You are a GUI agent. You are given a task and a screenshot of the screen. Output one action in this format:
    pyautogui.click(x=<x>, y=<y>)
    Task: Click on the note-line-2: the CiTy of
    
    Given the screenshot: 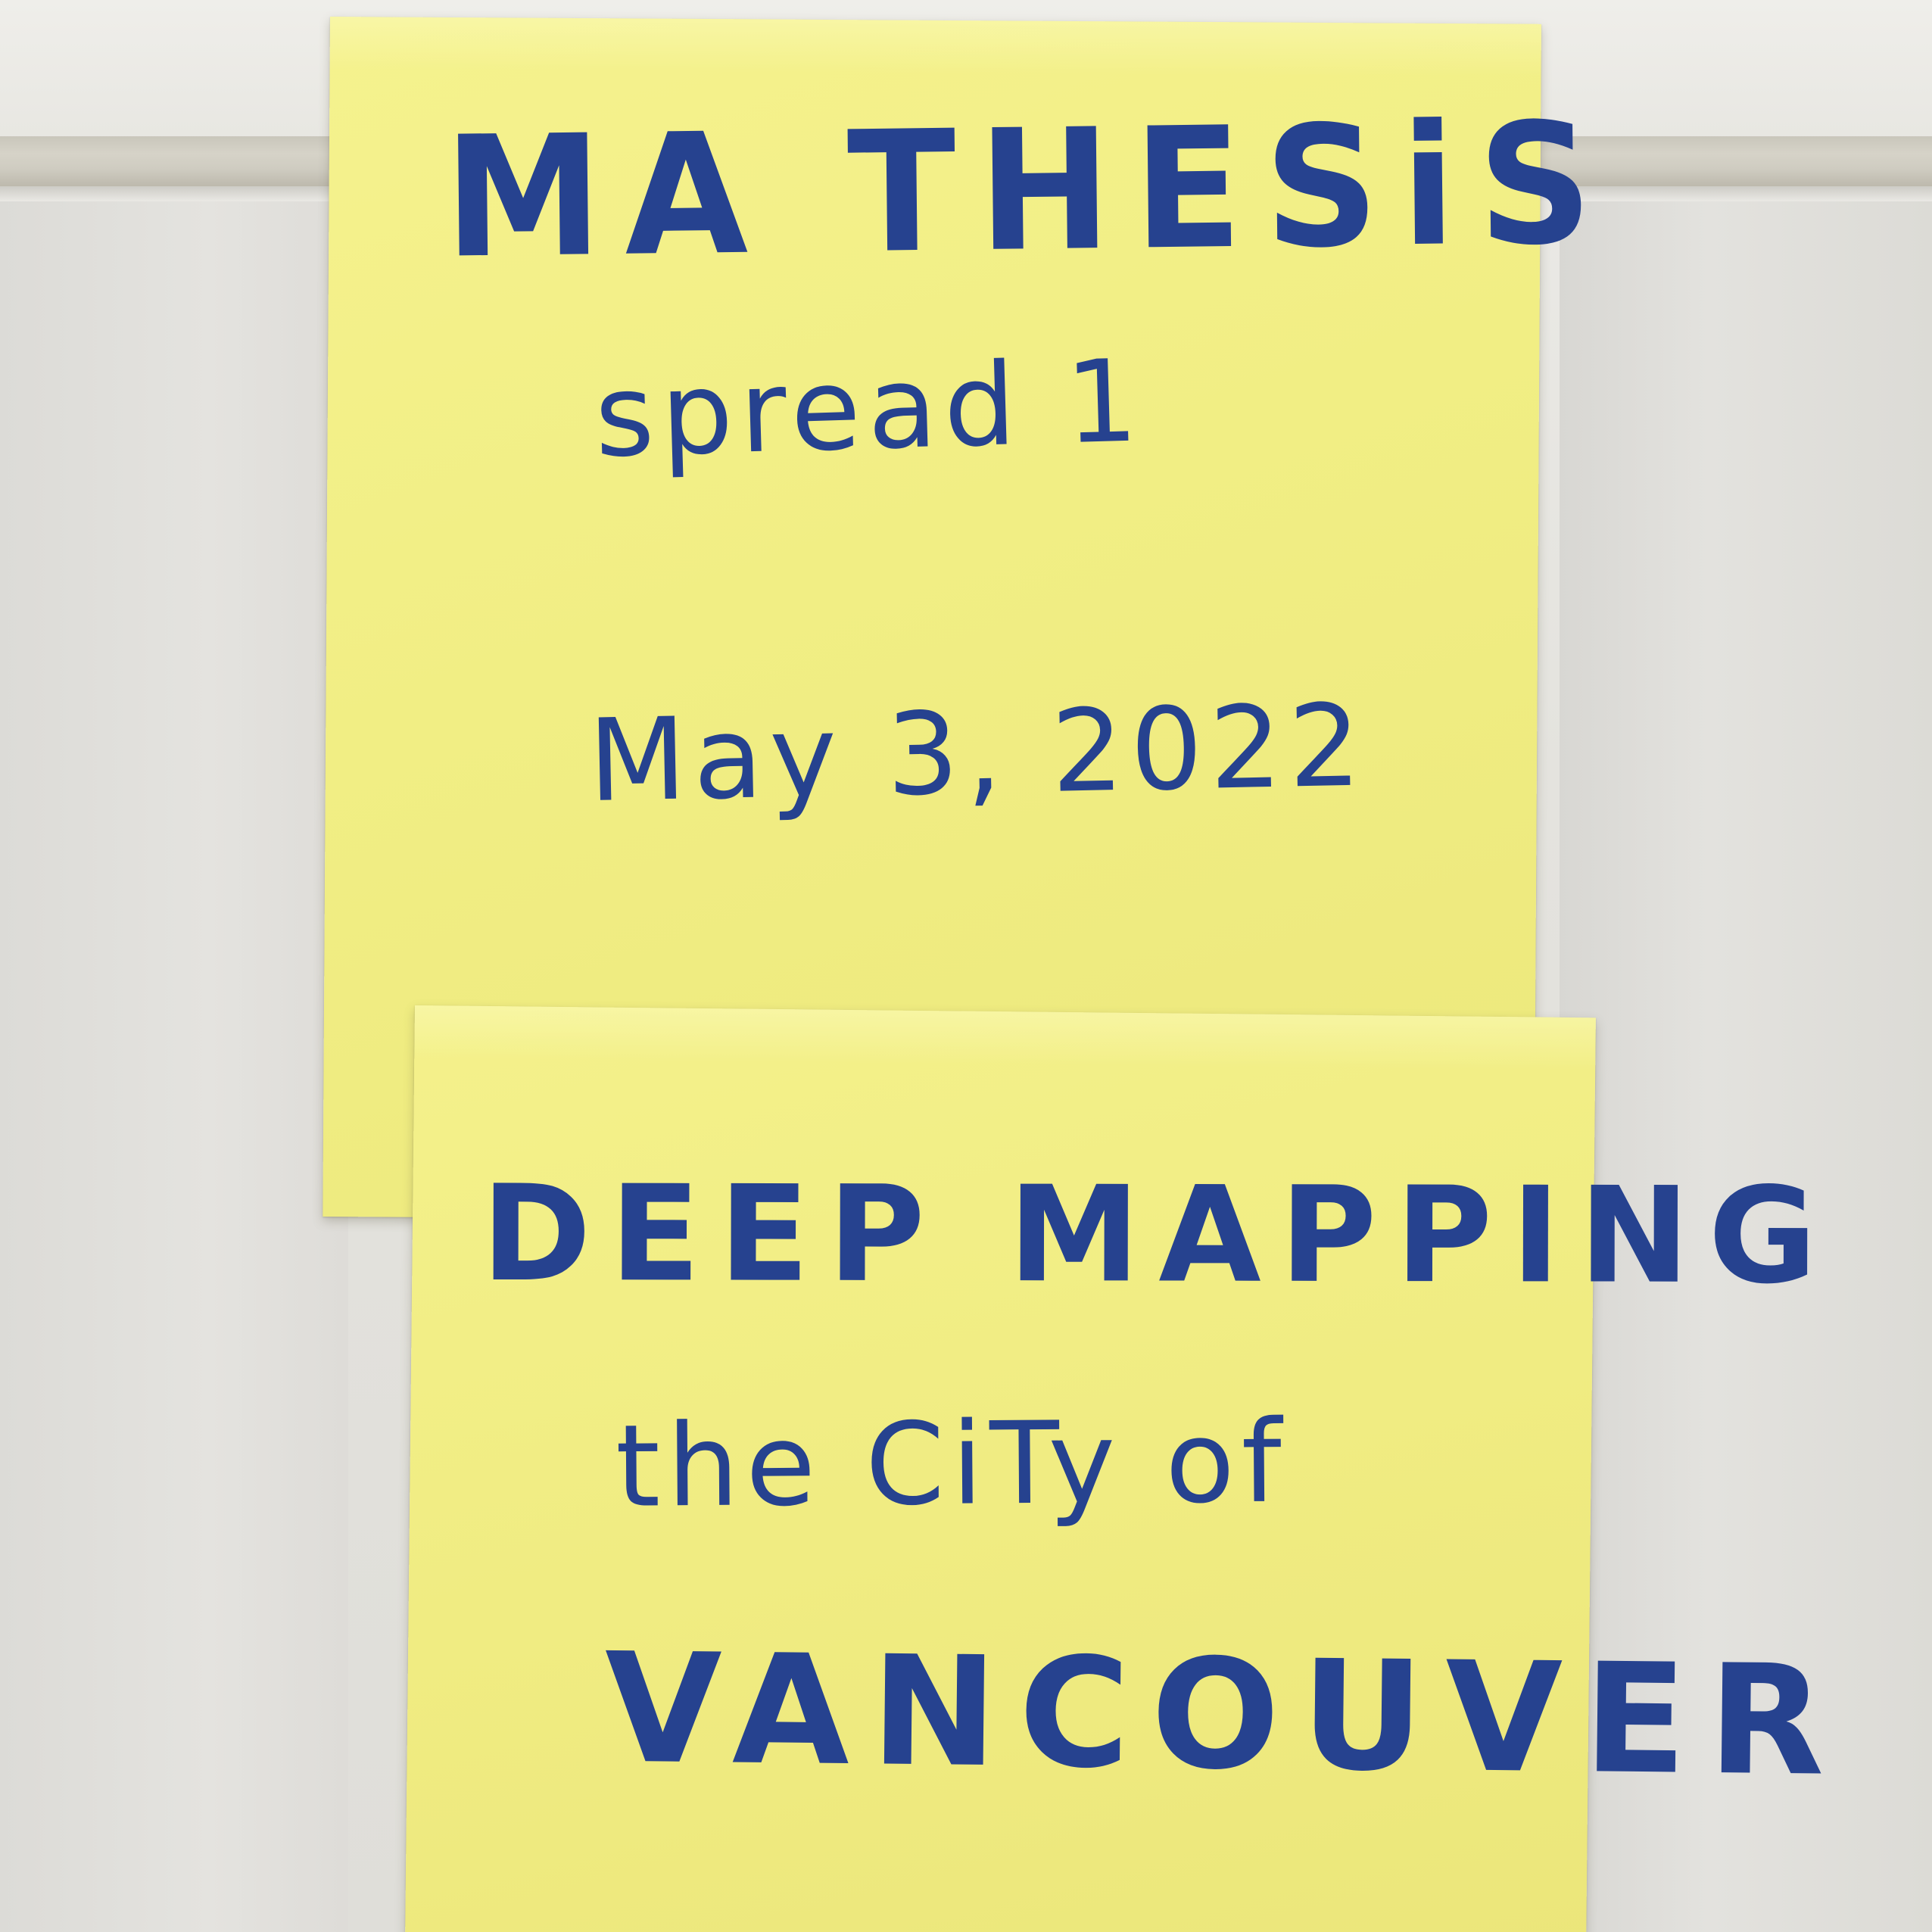 What is the action you would take?
    pyautogui.click(x=952, y=1464)
    